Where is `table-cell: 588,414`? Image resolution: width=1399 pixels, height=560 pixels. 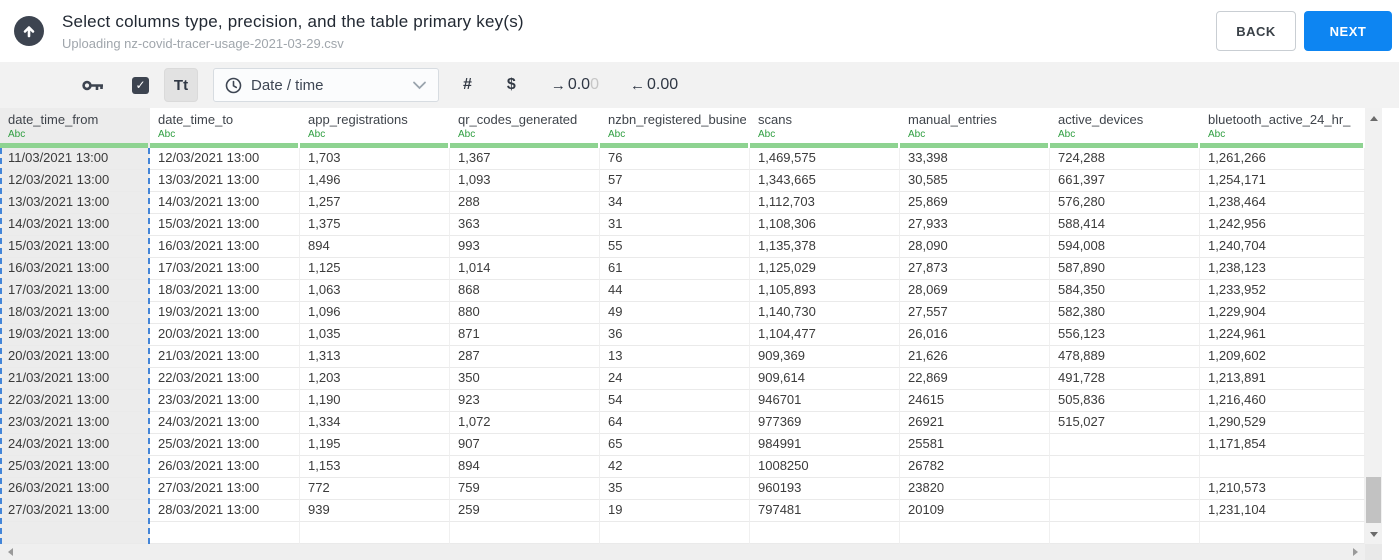
table-cell: 588,414 is located at coordinates (1125, 225).